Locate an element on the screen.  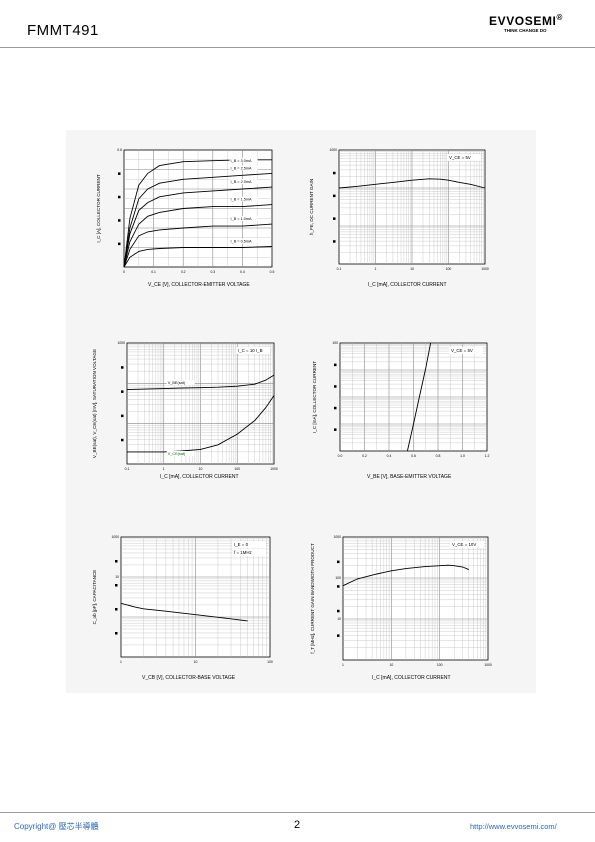
x-tick-label: 0.5 is located at coordinates (272, 272).